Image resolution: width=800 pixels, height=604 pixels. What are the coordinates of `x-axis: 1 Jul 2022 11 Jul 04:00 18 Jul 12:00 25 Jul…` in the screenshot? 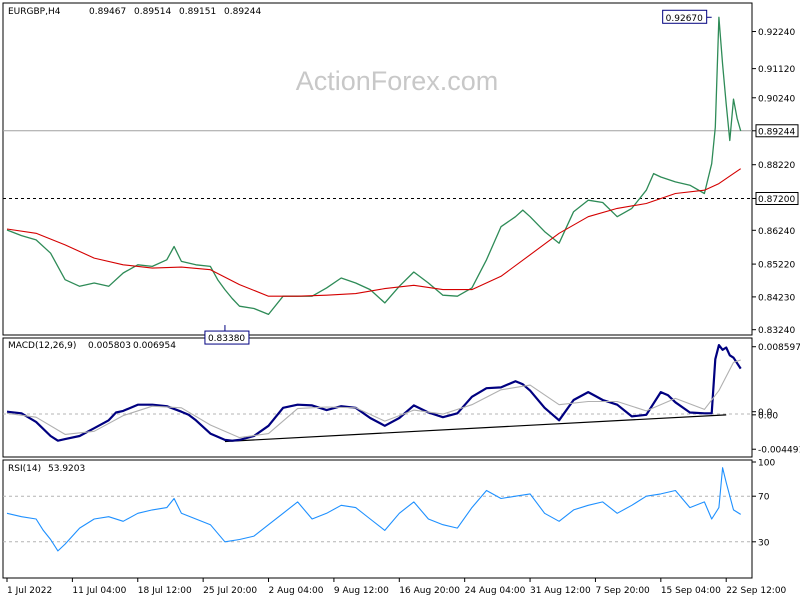 It's located at (396, 587).